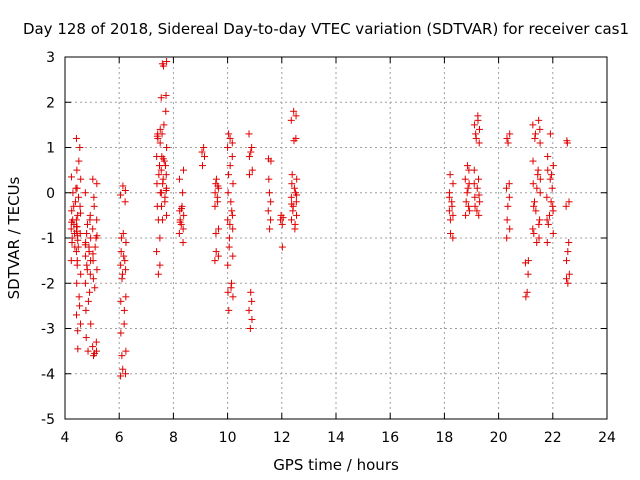 The image size is (640, 480). I want to click on x-tick-label: 8, so click(173, 438).